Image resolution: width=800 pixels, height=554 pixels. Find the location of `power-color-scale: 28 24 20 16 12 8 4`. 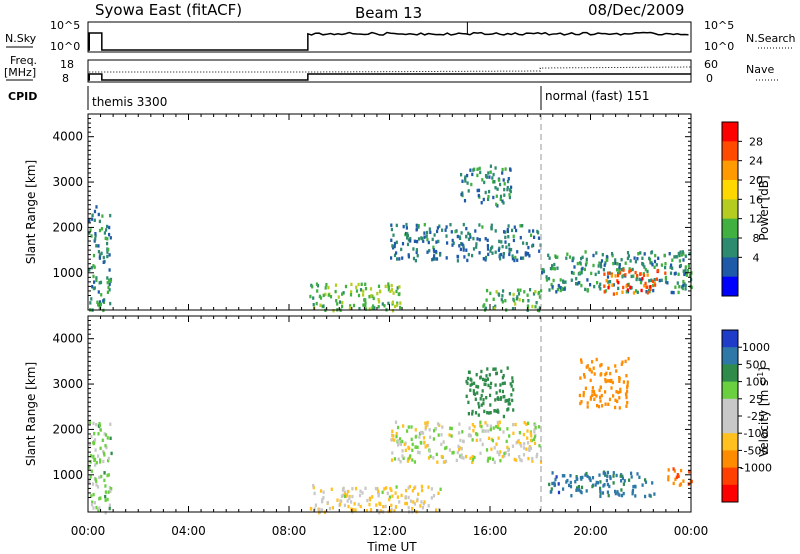

power-color-scale: 28 24 20 16 12 8 4 is located at coordinates (742, 209).